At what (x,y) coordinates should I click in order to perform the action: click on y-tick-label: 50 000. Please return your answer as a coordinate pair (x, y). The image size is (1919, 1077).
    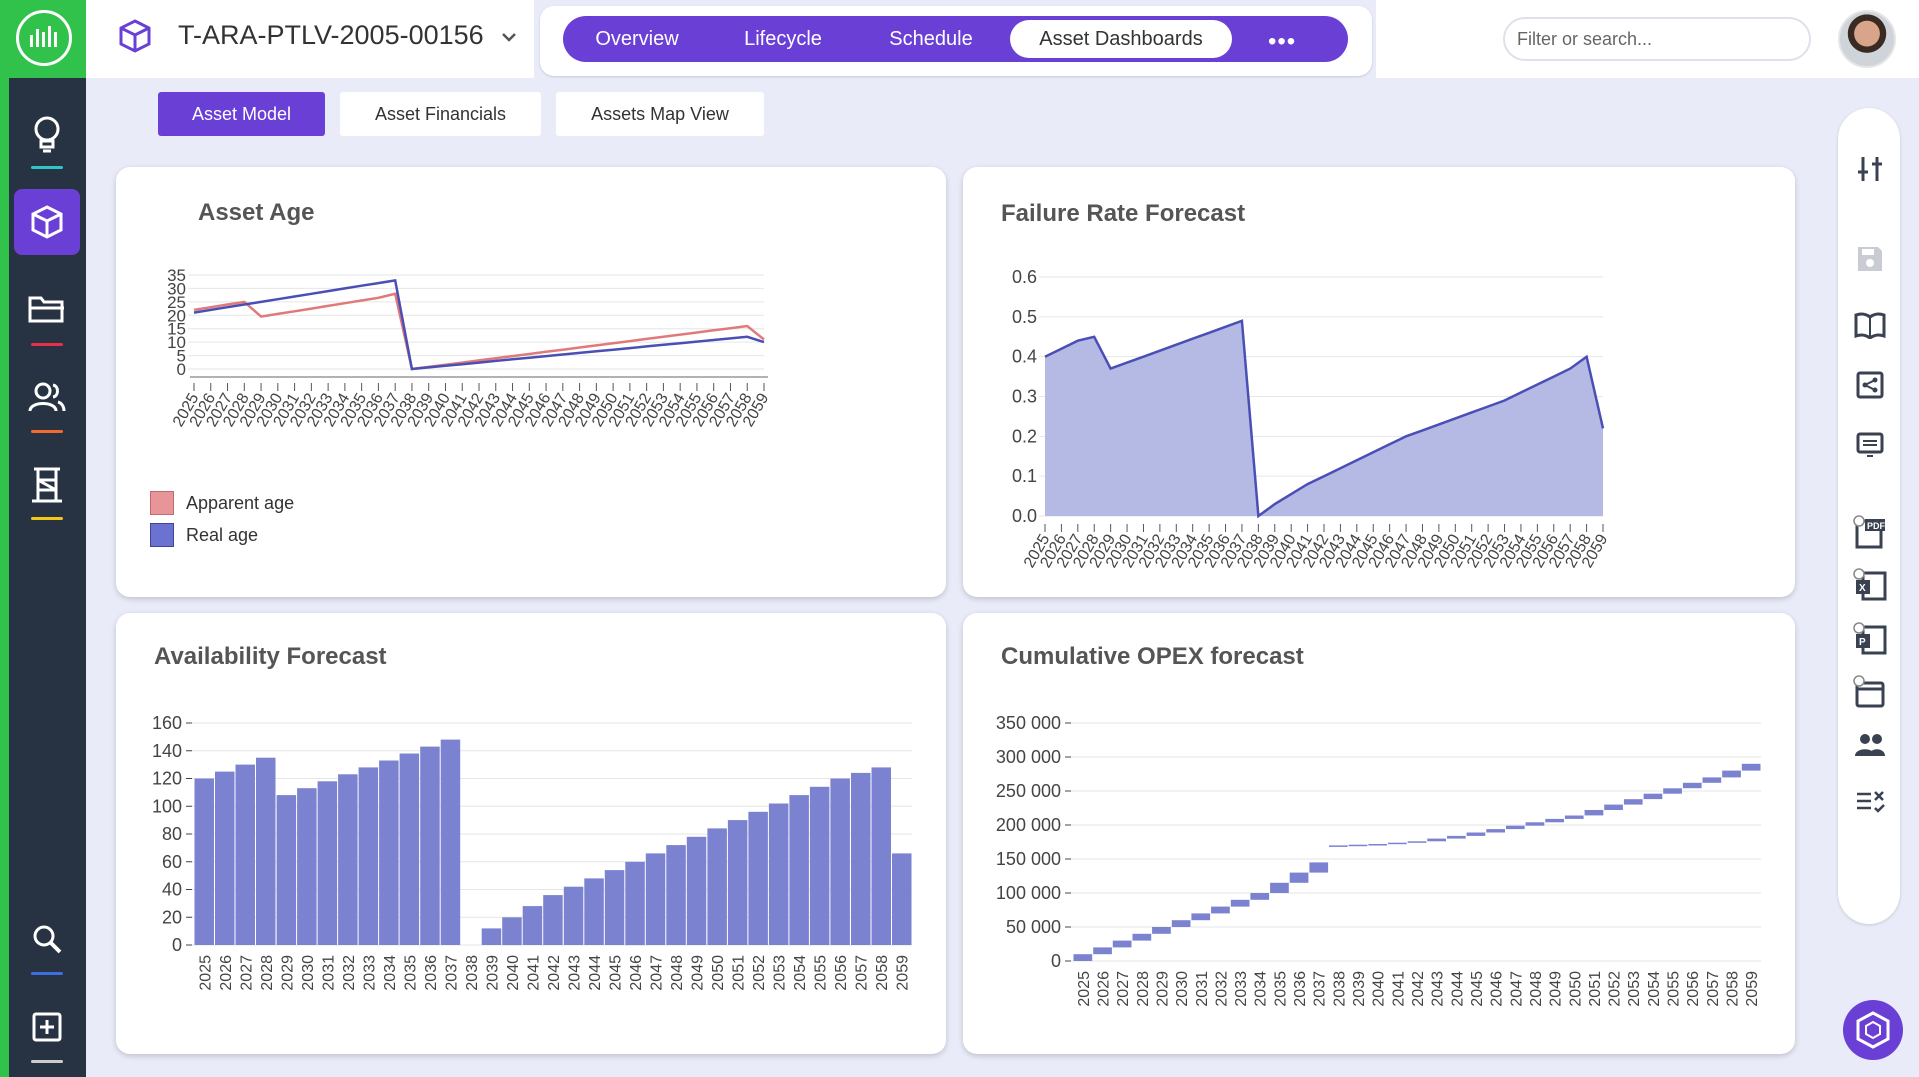
    Looking at the image, I should click on (1033, 927).